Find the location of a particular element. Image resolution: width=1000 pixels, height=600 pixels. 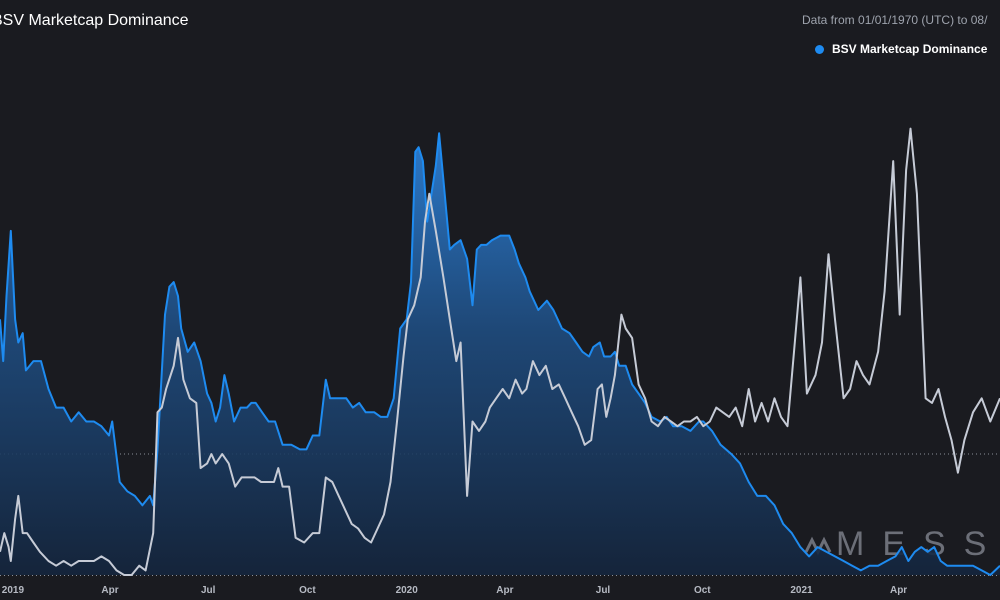

legend: BSV Marketcap Dominance is located at coordinates (901, 49).